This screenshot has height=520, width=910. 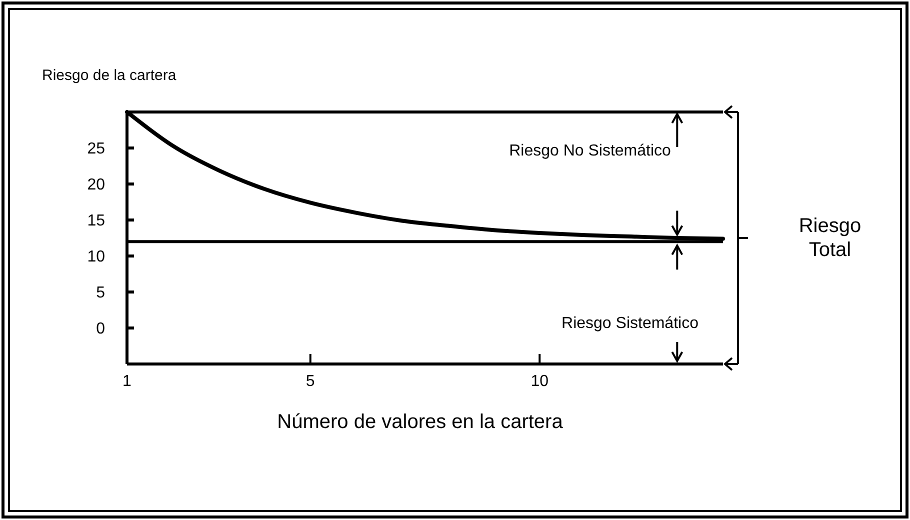 I want to click on y-tick-label: 10, so click(x=96, y=257).